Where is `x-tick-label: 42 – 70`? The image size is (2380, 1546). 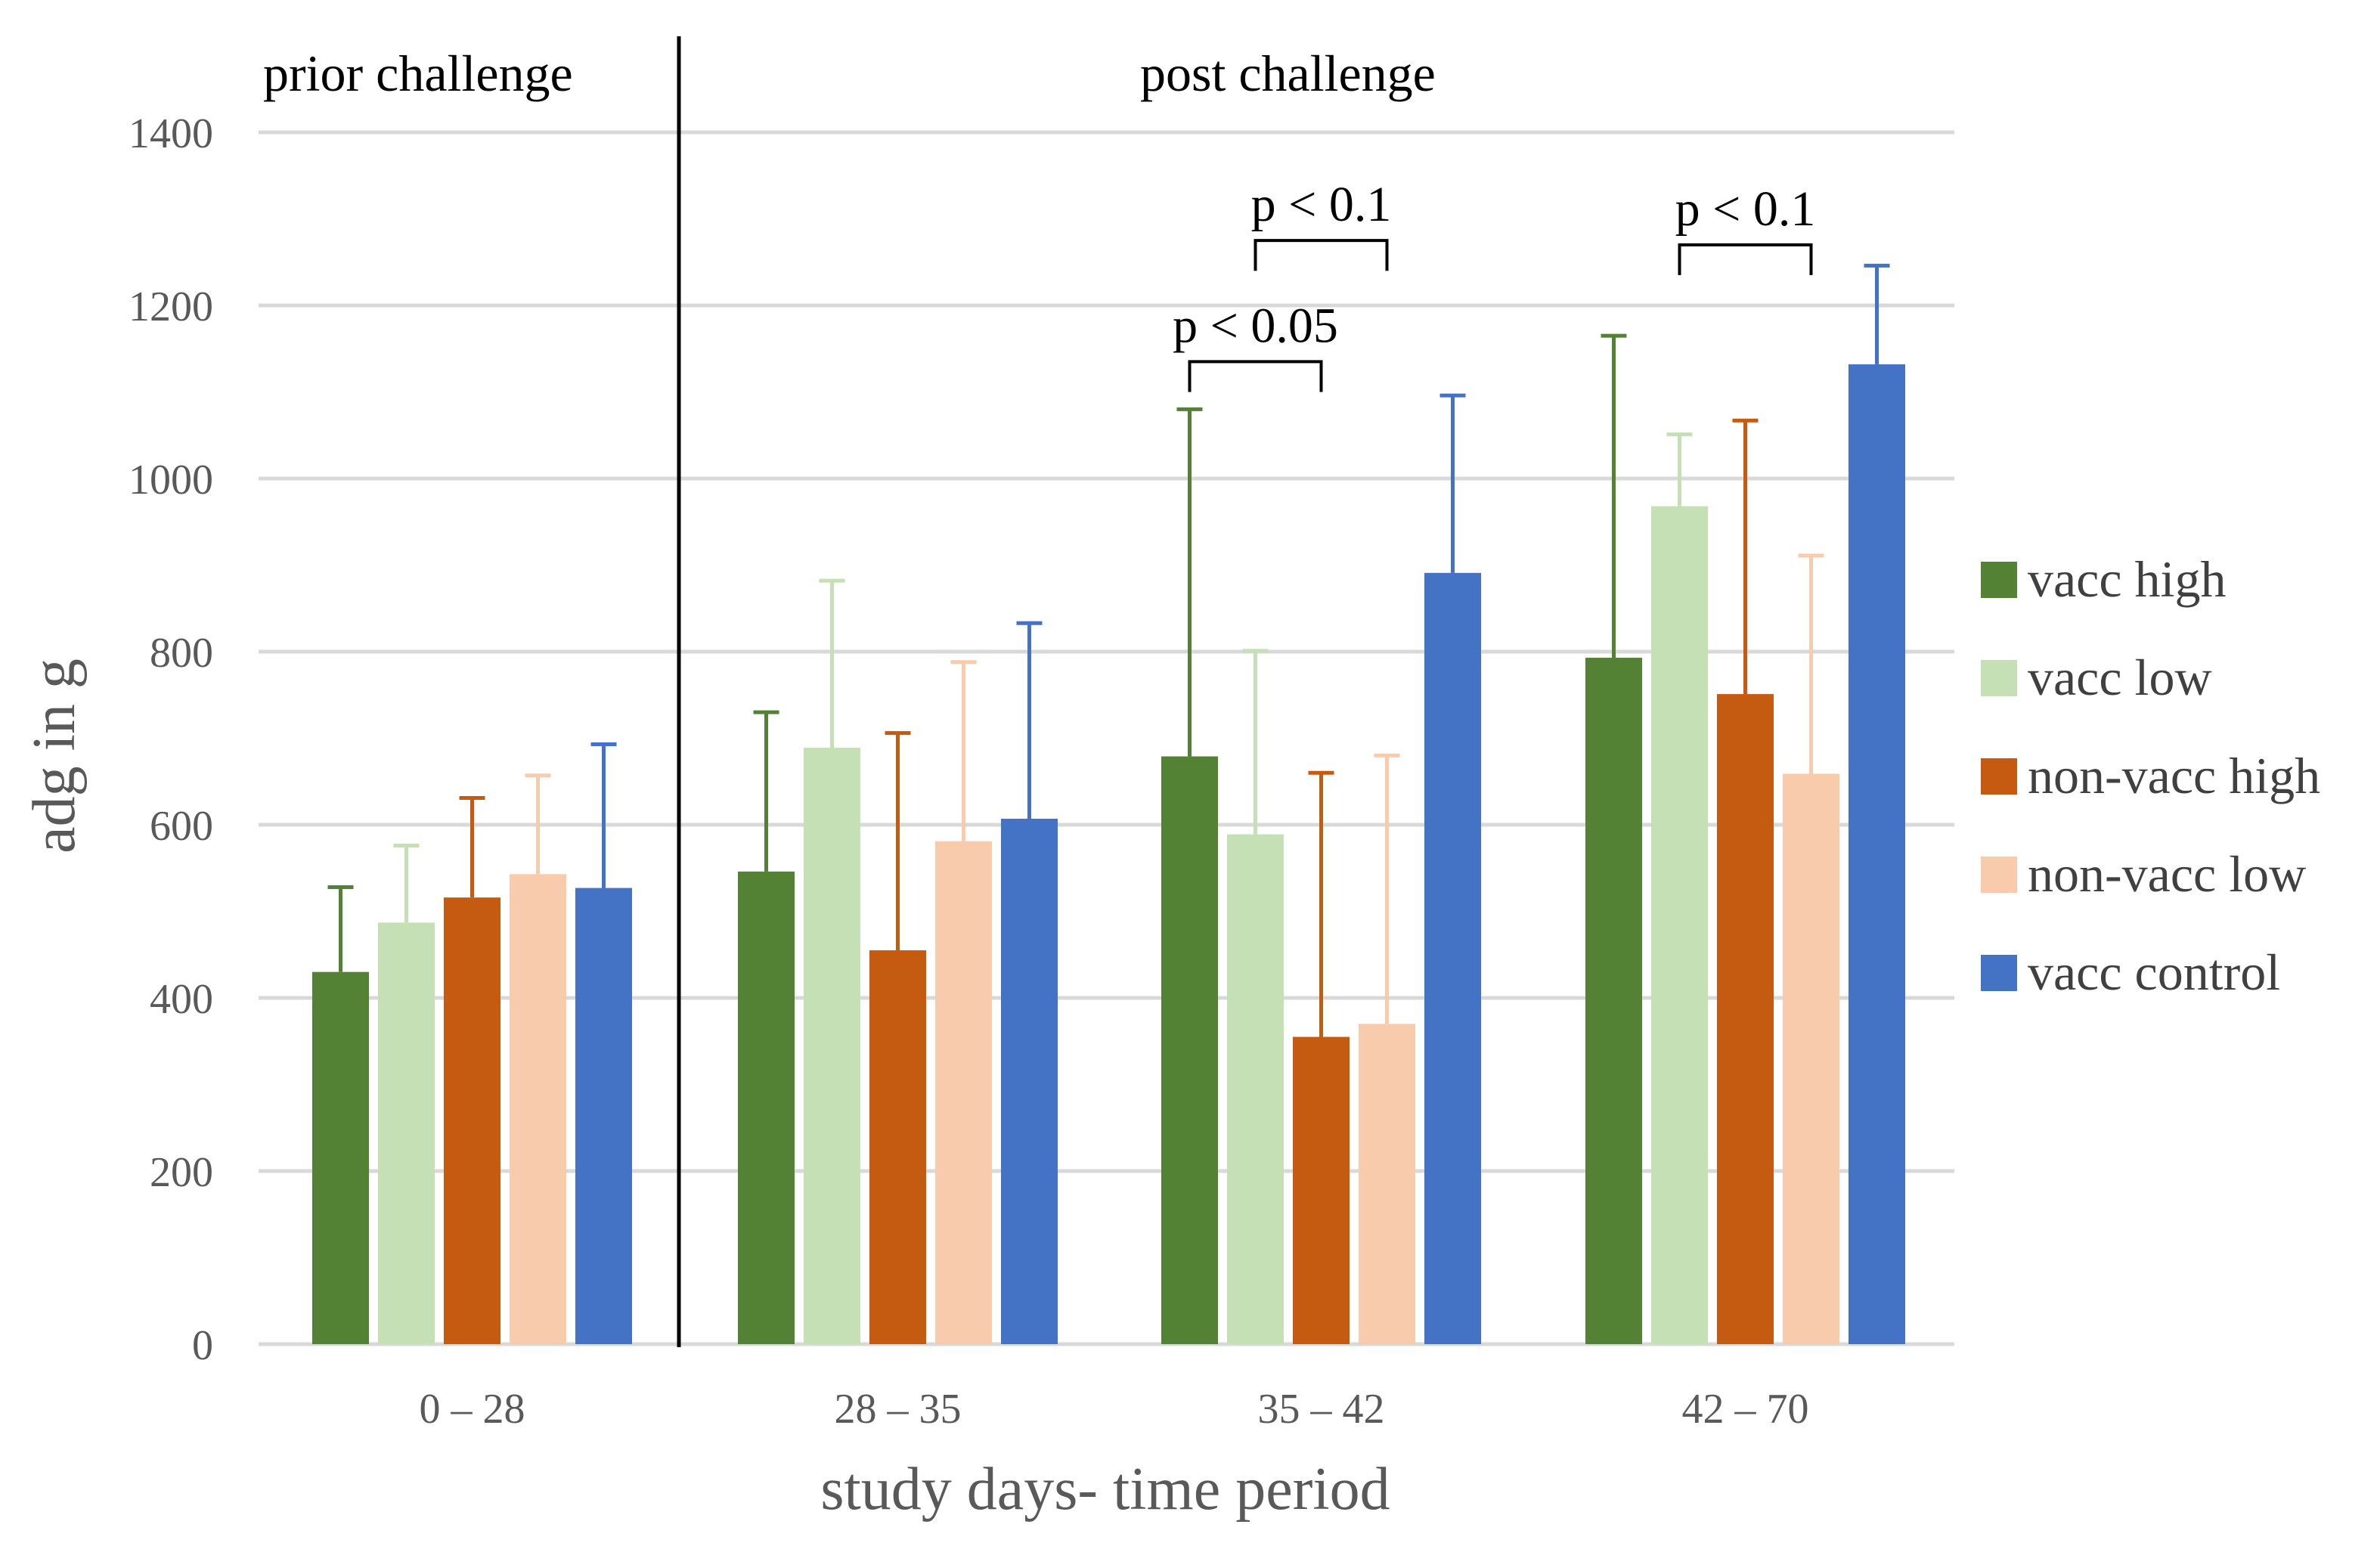 x-tick-label: 42 – 70 is located at coordinates (1746, 1409).